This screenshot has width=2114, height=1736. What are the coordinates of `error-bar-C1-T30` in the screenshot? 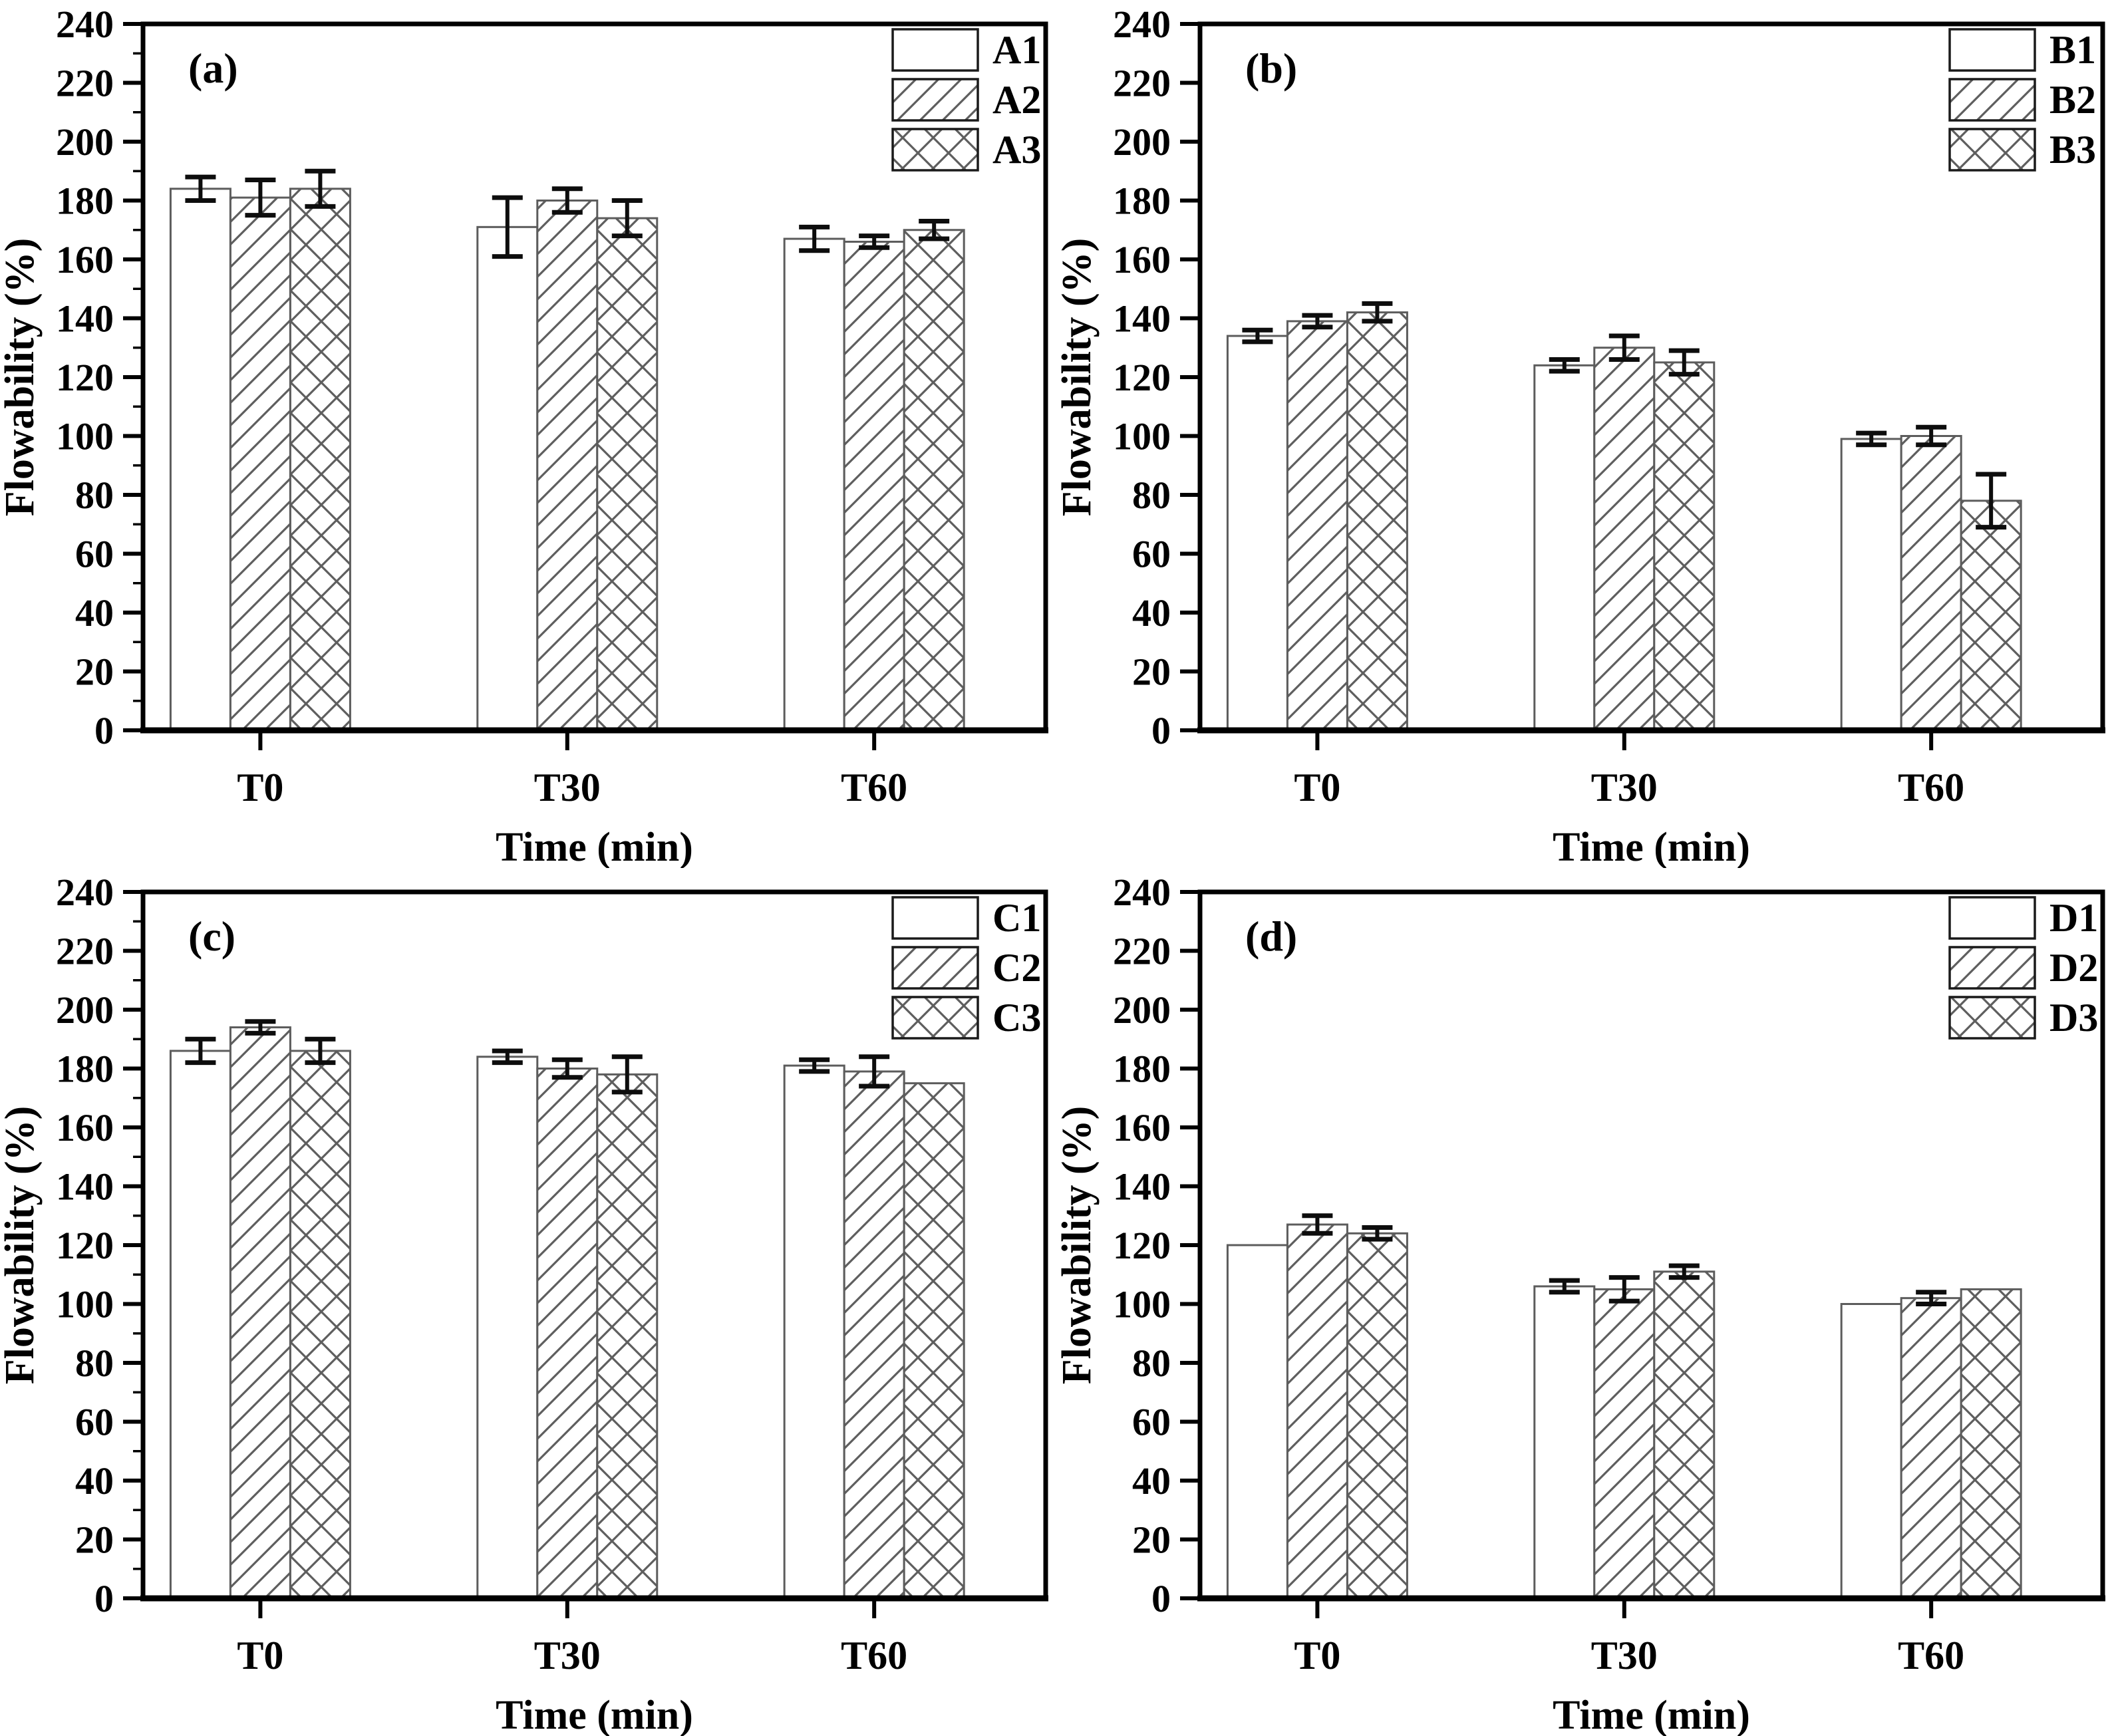 It's located at (507, 1057).